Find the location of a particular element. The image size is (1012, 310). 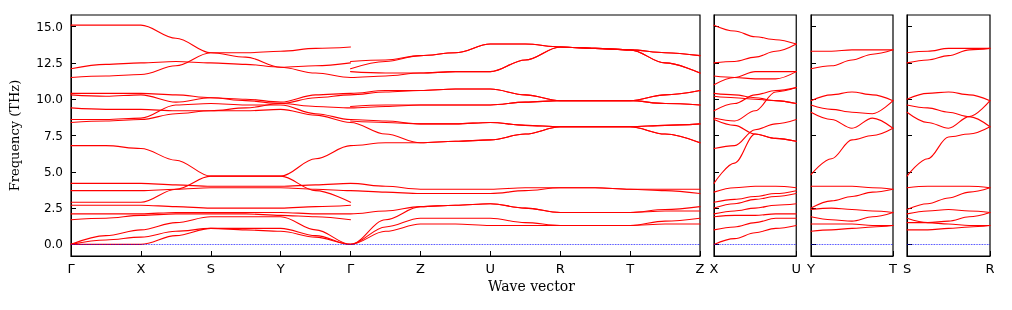

y-tick-label: 5.0 is located at coordinates (53, 171).